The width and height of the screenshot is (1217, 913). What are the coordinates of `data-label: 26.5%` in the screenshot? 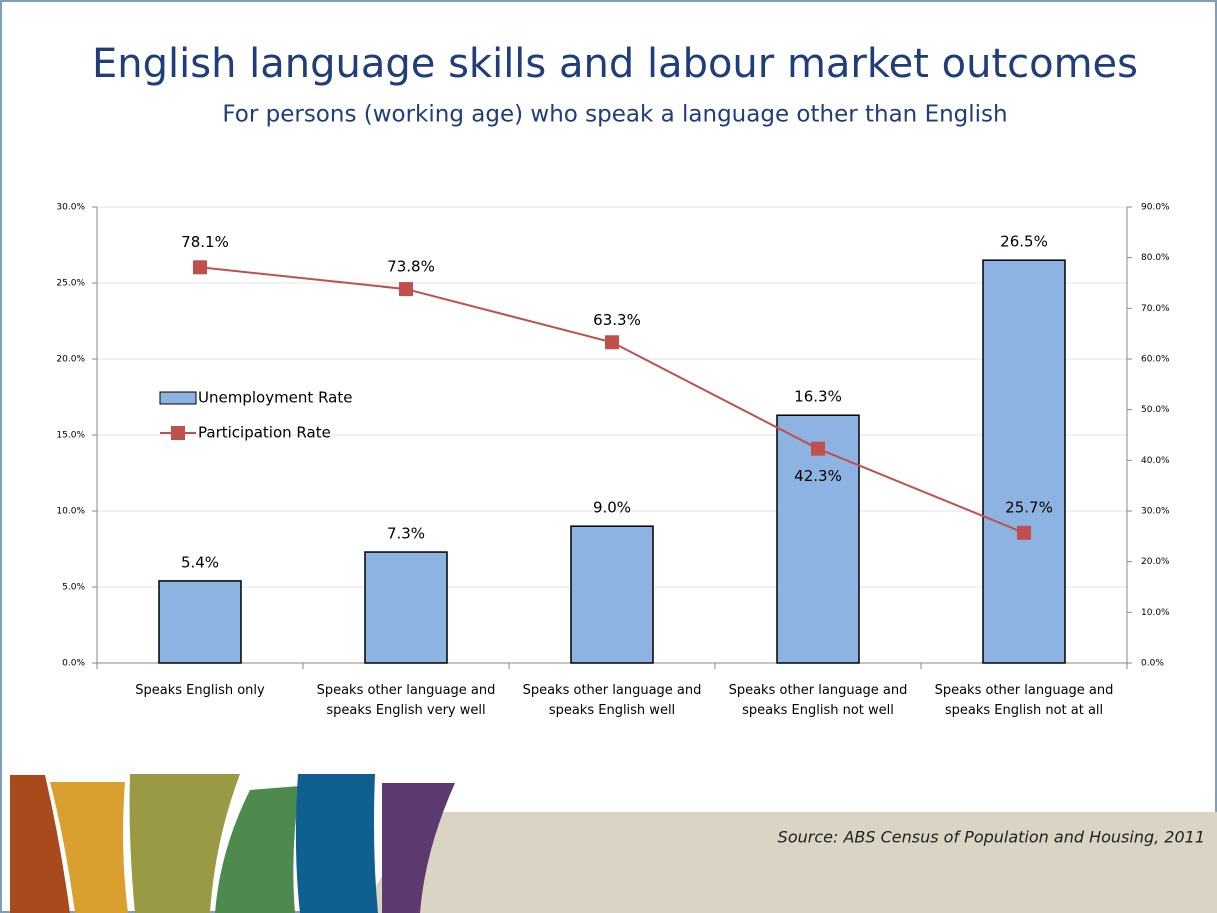 It's located at (1024, 242).